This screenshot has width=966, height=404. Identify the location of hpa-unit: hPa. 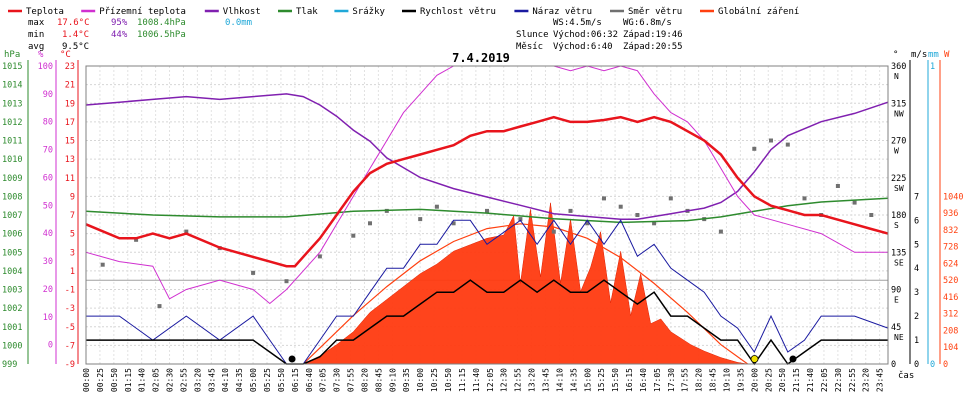
(12, 55).